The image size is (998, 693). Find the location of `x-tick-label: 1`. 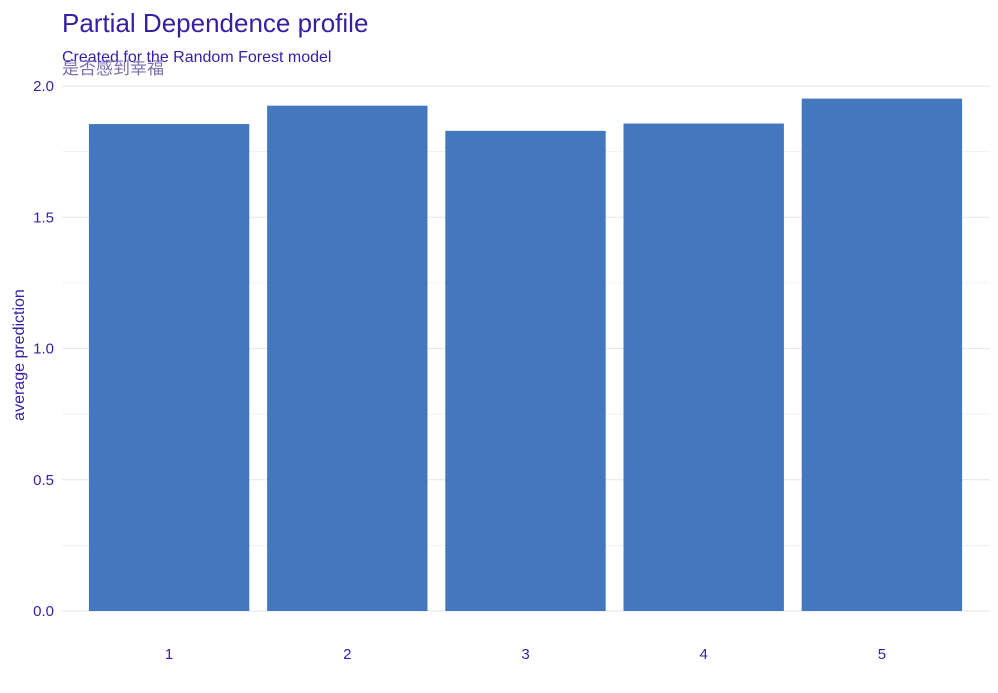

x-tick-label: 1 is located at coordinates (169, 654).